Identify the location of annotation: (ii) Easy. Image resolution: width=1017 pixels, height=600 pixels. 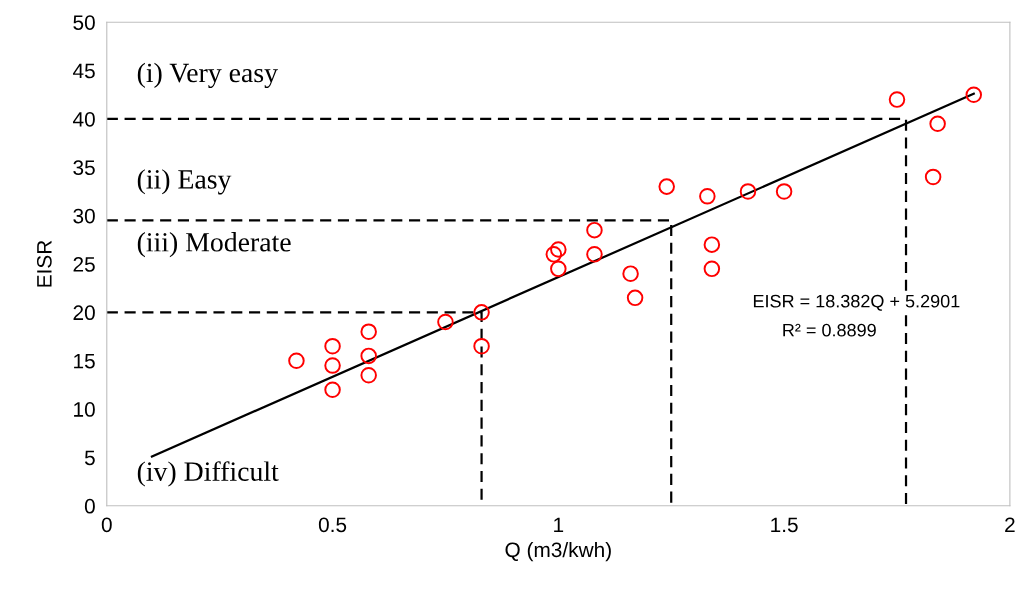
(184, 182).